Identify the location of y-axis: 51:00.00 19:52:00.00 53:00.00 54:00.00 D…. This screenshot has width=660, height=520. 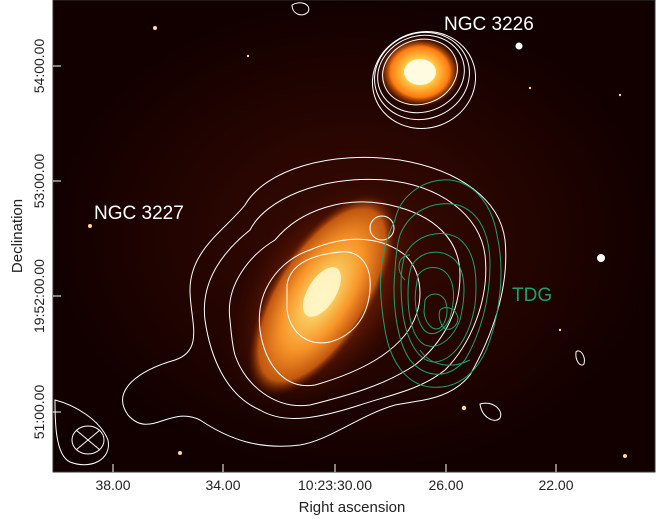
(35, 239).